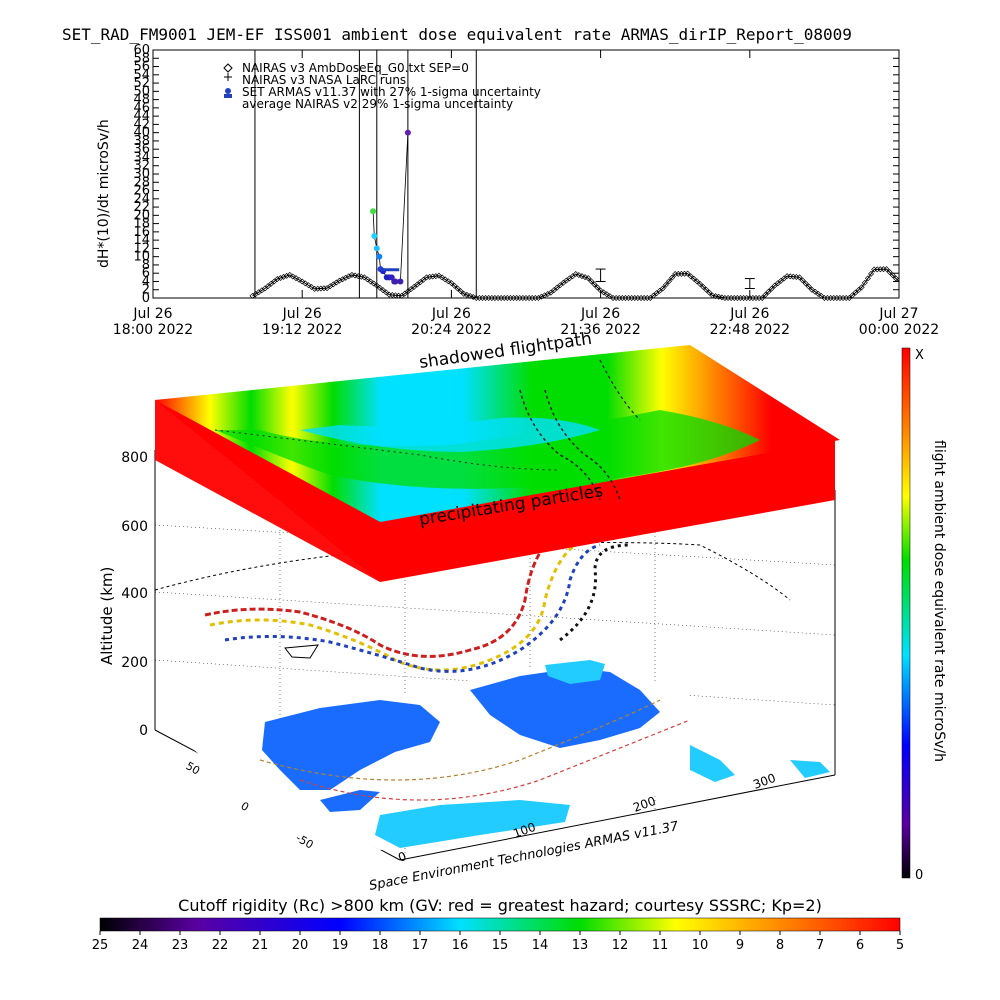 The height and width of the screenshot is (1000, 1000). I want to click on y-tick-label: 52, so click(141, 83).